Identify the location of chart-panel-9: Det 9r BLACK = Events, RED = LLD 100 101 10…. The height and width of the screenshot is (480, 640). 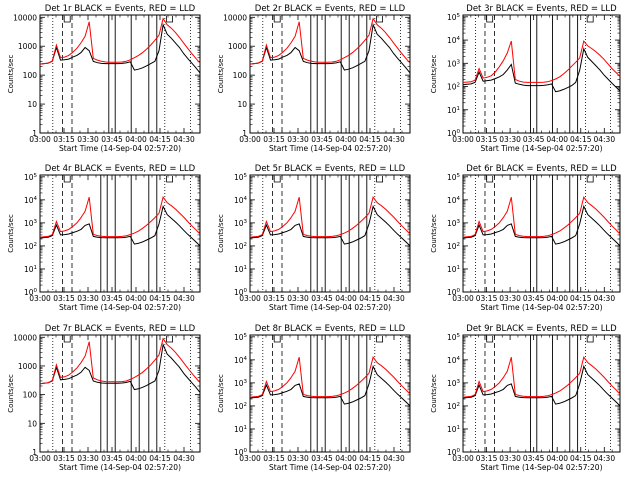
(525, 398).